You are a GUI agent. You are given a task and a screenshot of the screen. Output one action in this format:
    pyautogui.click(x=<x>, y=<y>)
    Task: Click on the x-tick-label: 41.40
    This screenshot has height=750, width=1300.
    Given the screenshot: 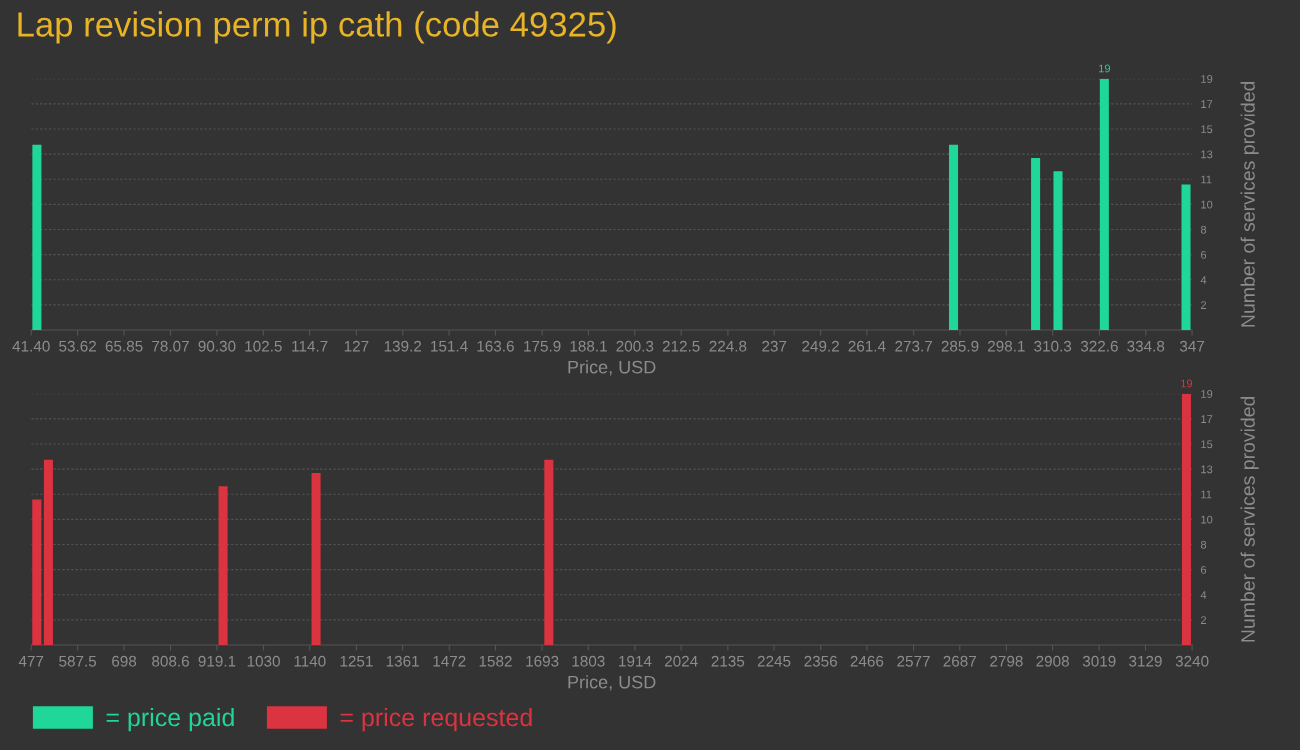 What is the action you would take?
    pyautogui.click(x=31, y=346)
    